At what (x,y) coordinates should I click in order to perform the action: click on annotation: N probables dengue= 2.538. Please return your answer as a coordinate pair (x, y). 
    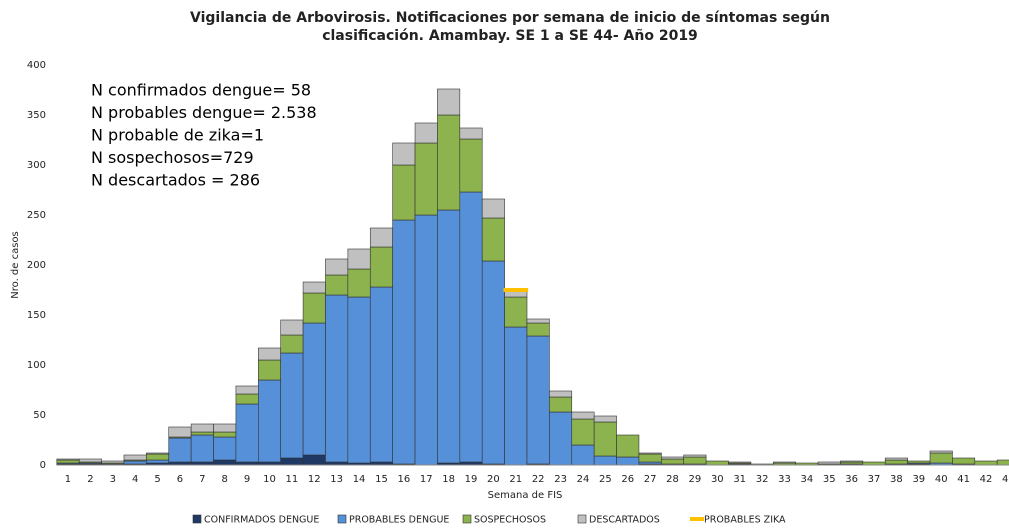
    Looking at the image, I should click on (204, 112).